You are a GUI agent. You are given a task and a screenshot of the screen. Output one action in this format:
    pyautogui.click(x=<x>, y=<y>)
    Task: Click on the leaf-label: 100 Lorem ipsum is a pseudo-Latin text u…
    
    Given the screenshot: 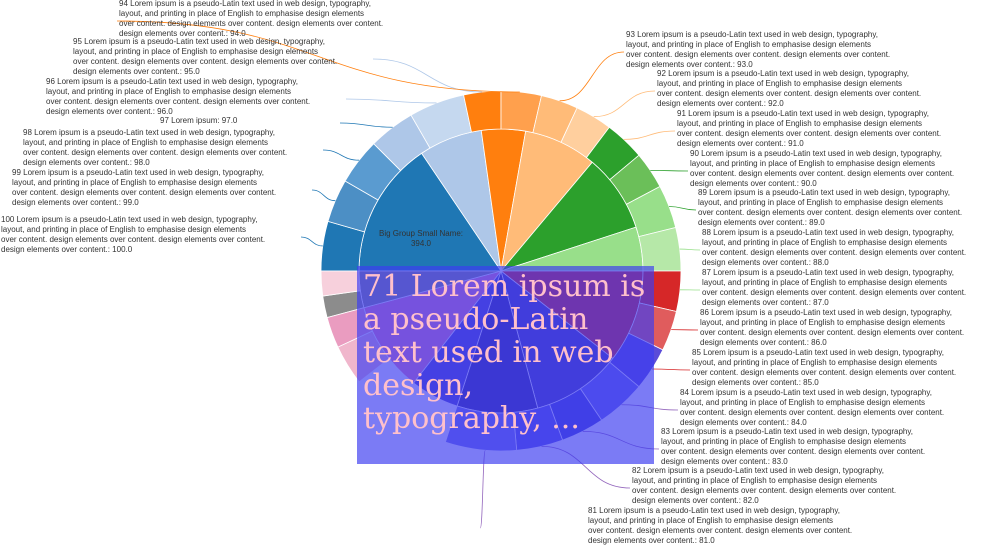 What is the action you would take?
    pyautogui.click(x=133, y=234)
    